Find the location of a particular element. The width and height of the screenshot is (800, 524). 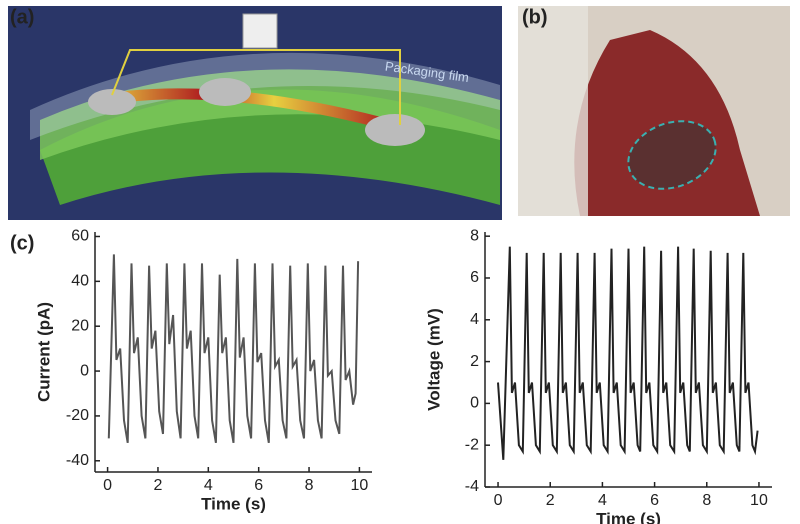

y-tick-label: 40 is located at coordinates (80, 281).